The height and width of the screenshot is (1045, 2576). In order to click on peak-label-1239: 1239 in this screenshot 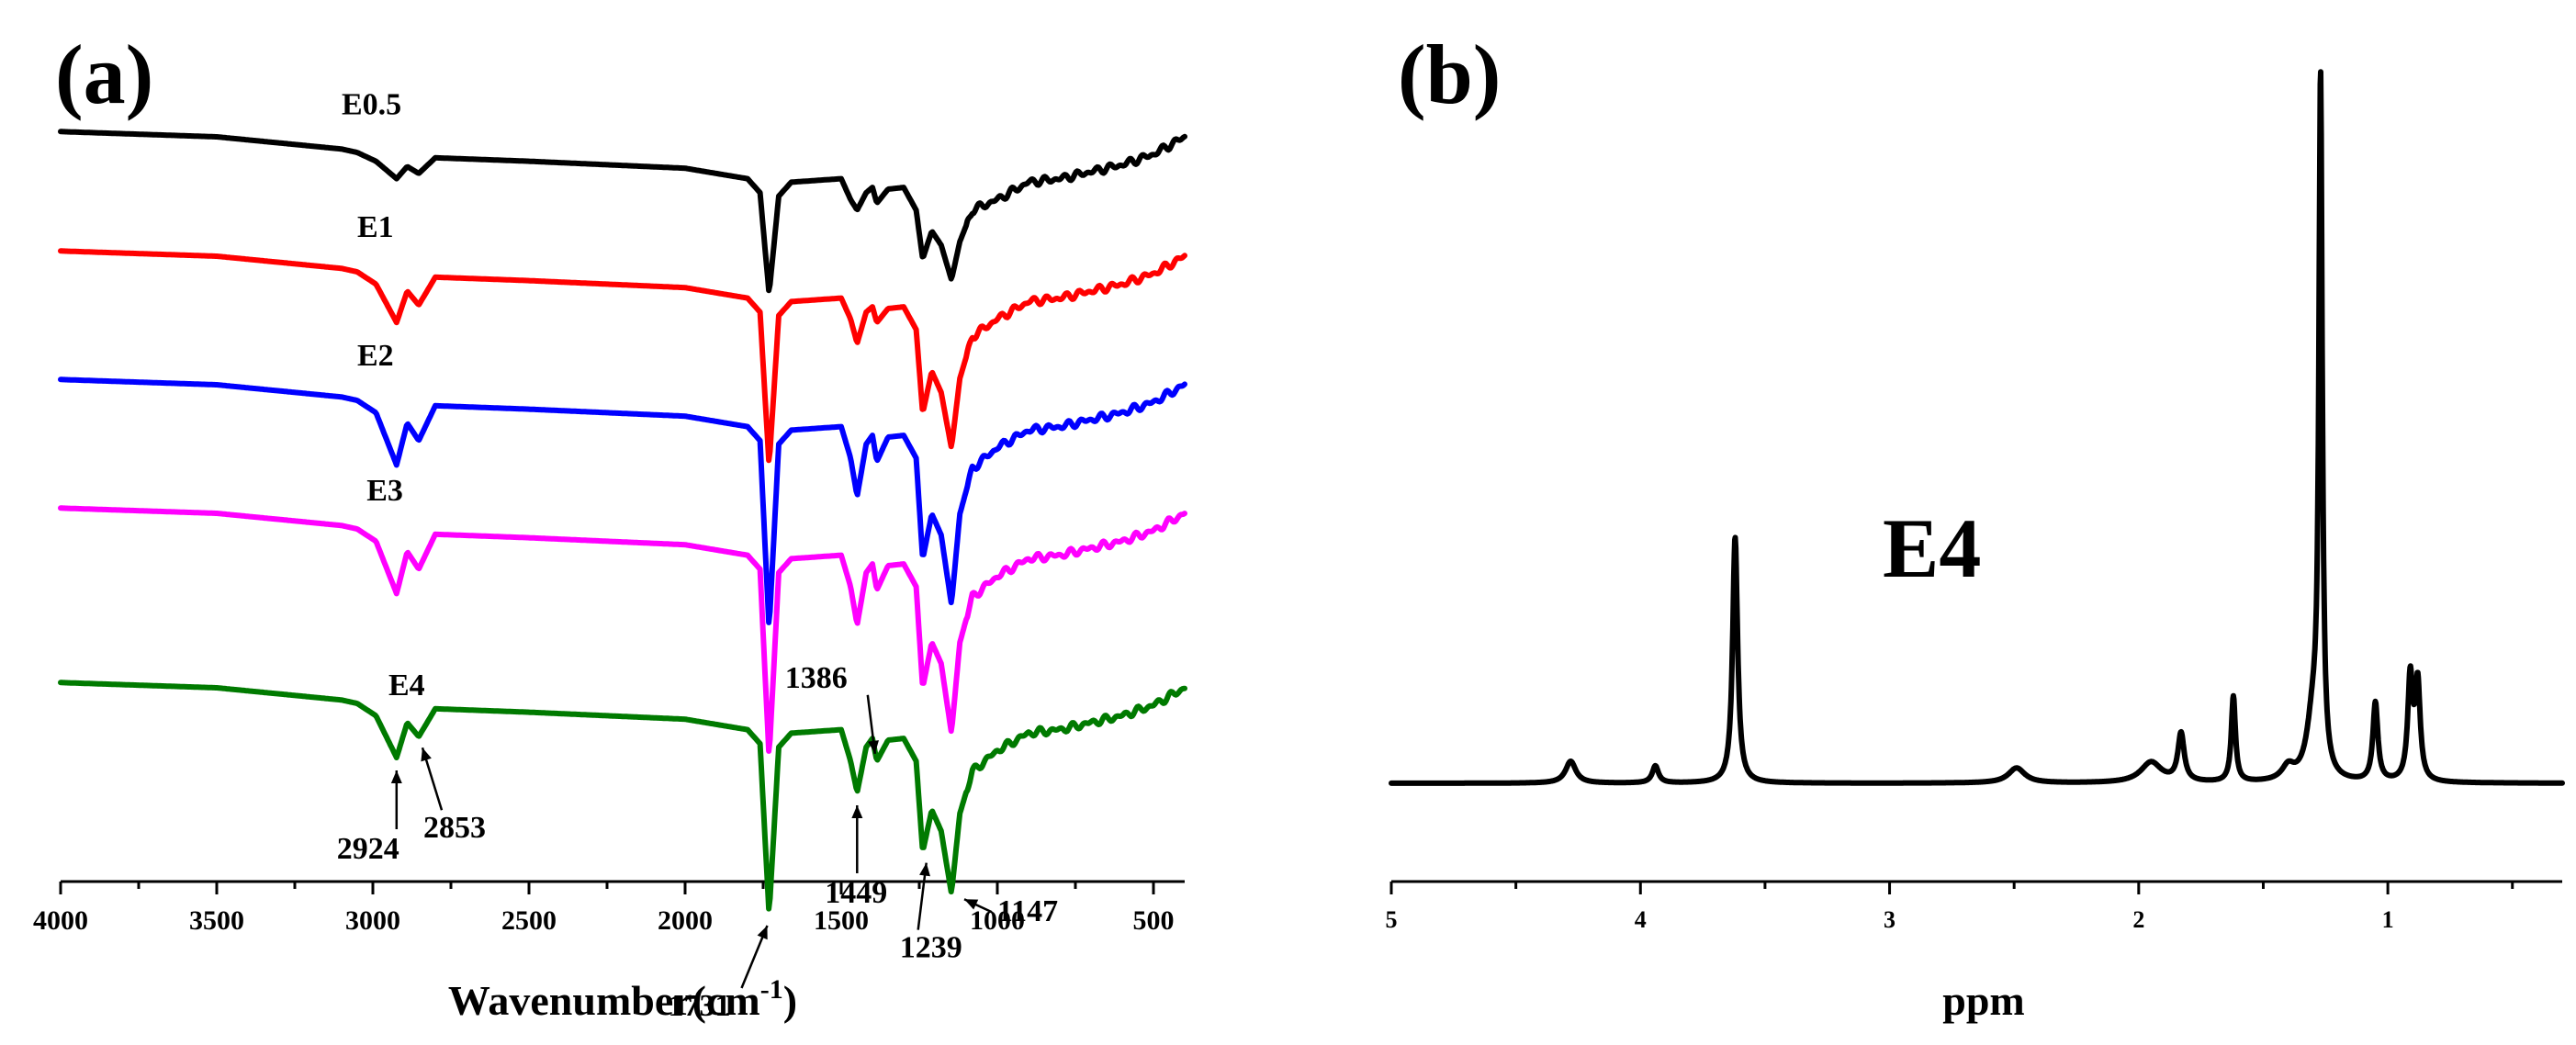, I will do `click(931, 948)`.